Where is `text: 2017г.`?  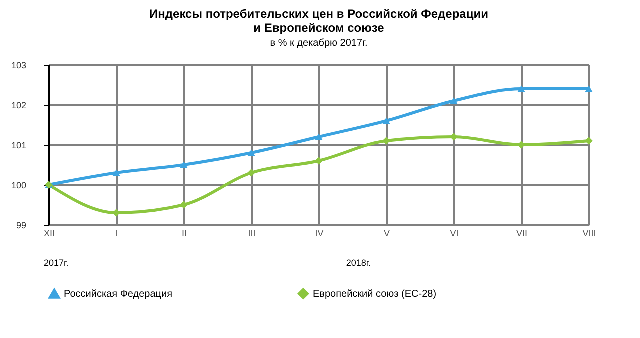 text: 2017г. is located at coordinates (56, 263).